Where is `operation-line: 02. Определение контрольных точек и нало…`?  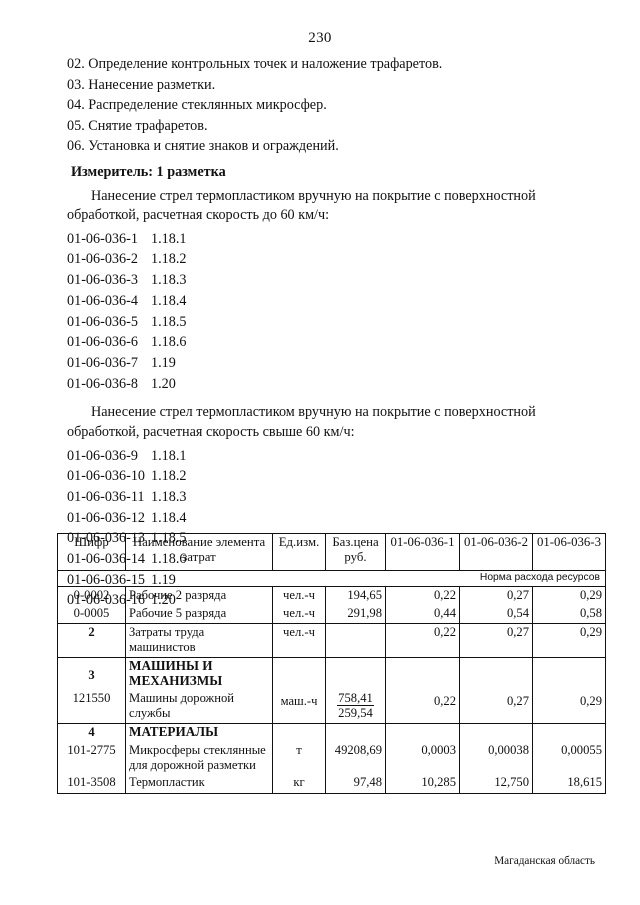 operation-line: 02. Определение контрольных точек и нало… is located at coordinates (255, 64).